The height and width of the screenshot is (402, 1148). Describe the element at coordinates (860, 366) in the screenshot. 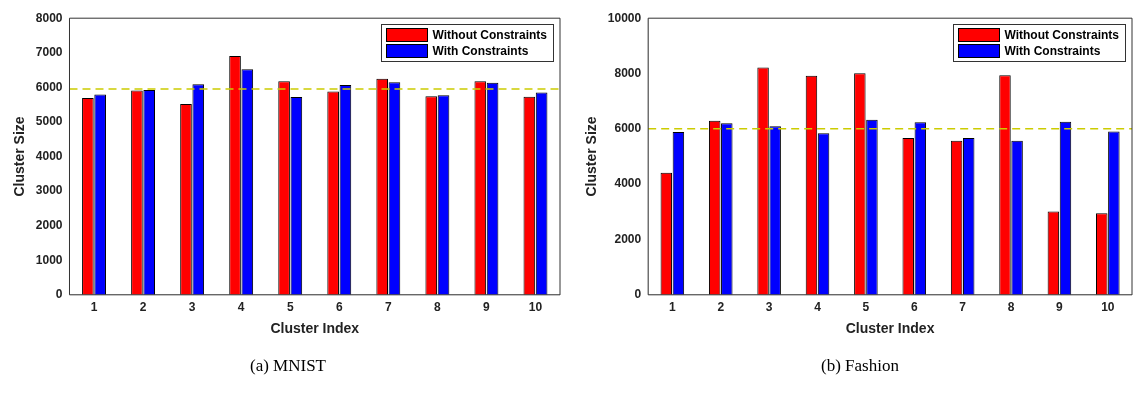

I see `text: (b) Fashion` at that location.